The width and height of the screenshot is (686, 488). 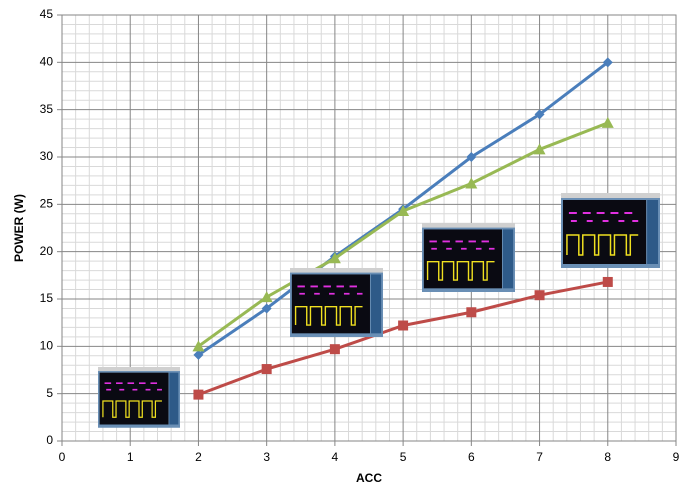 I want to click on y-tick-label: 5, so click(x=49, y=393).